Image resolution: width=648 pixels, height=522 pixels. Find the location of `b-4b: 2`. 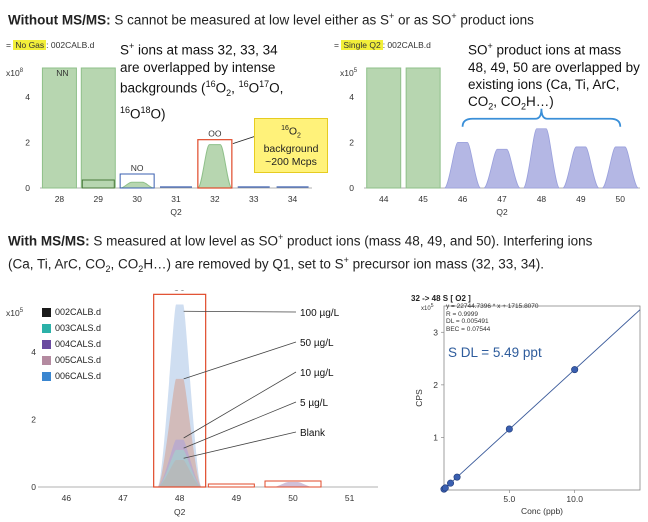

b-4b: 2 is located at coordinates (491, 106).